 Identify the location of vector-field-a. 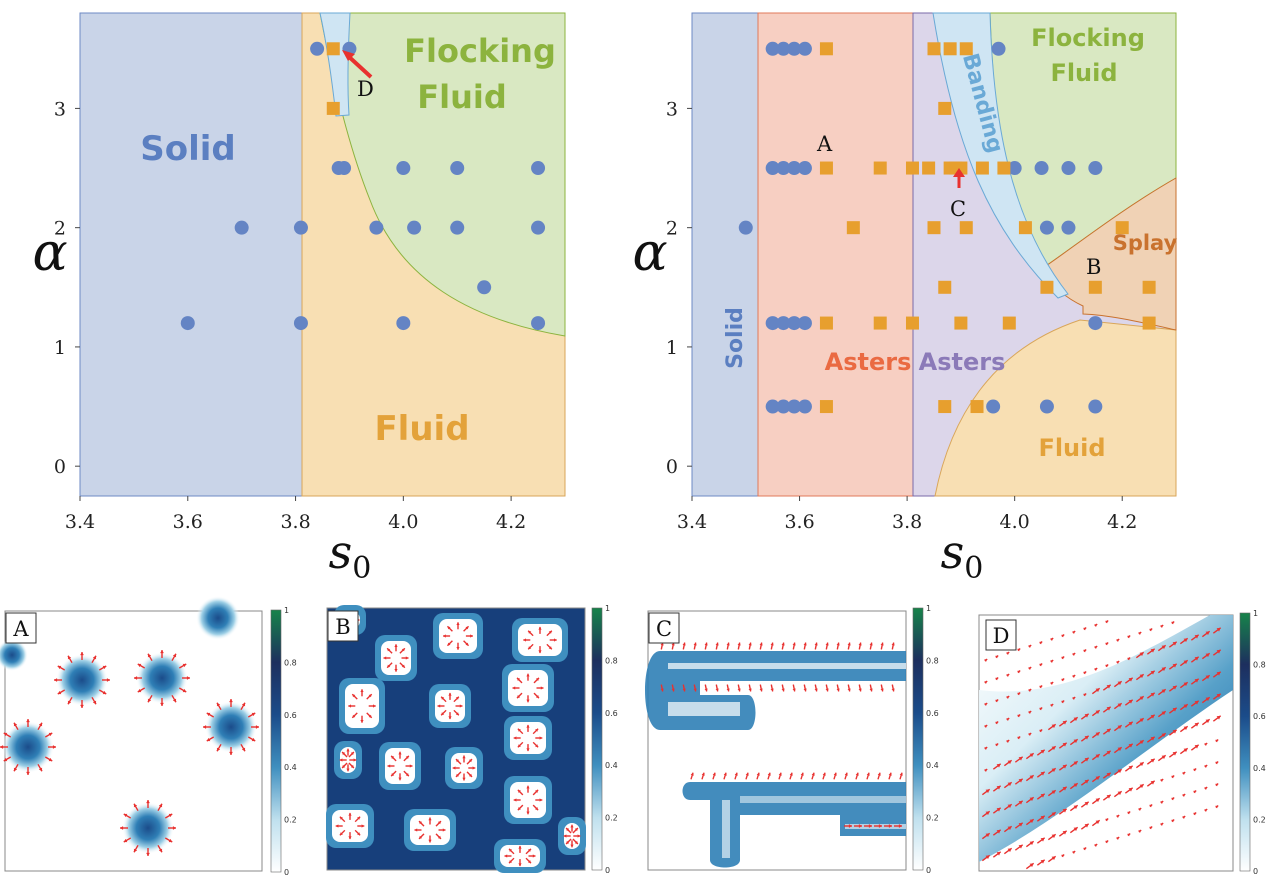
(129, 753).